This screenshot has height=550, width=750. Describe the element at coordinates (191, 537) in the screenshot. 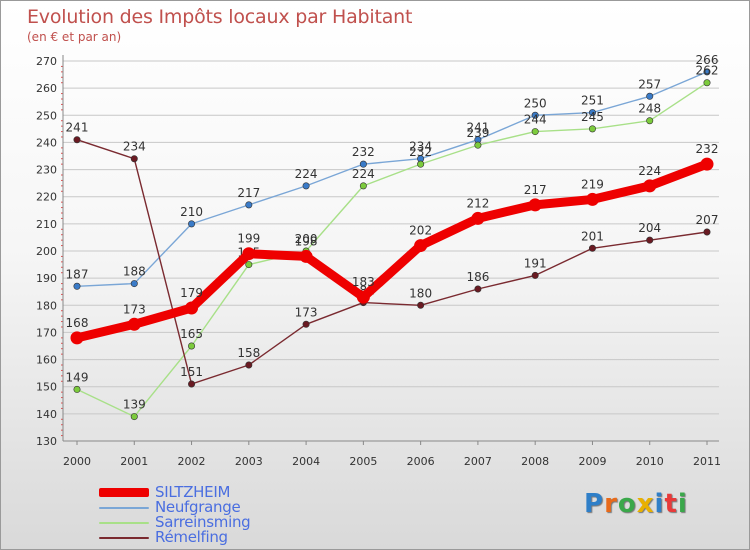

I see `legend-label-remelfing: Rémelfing` at that location.